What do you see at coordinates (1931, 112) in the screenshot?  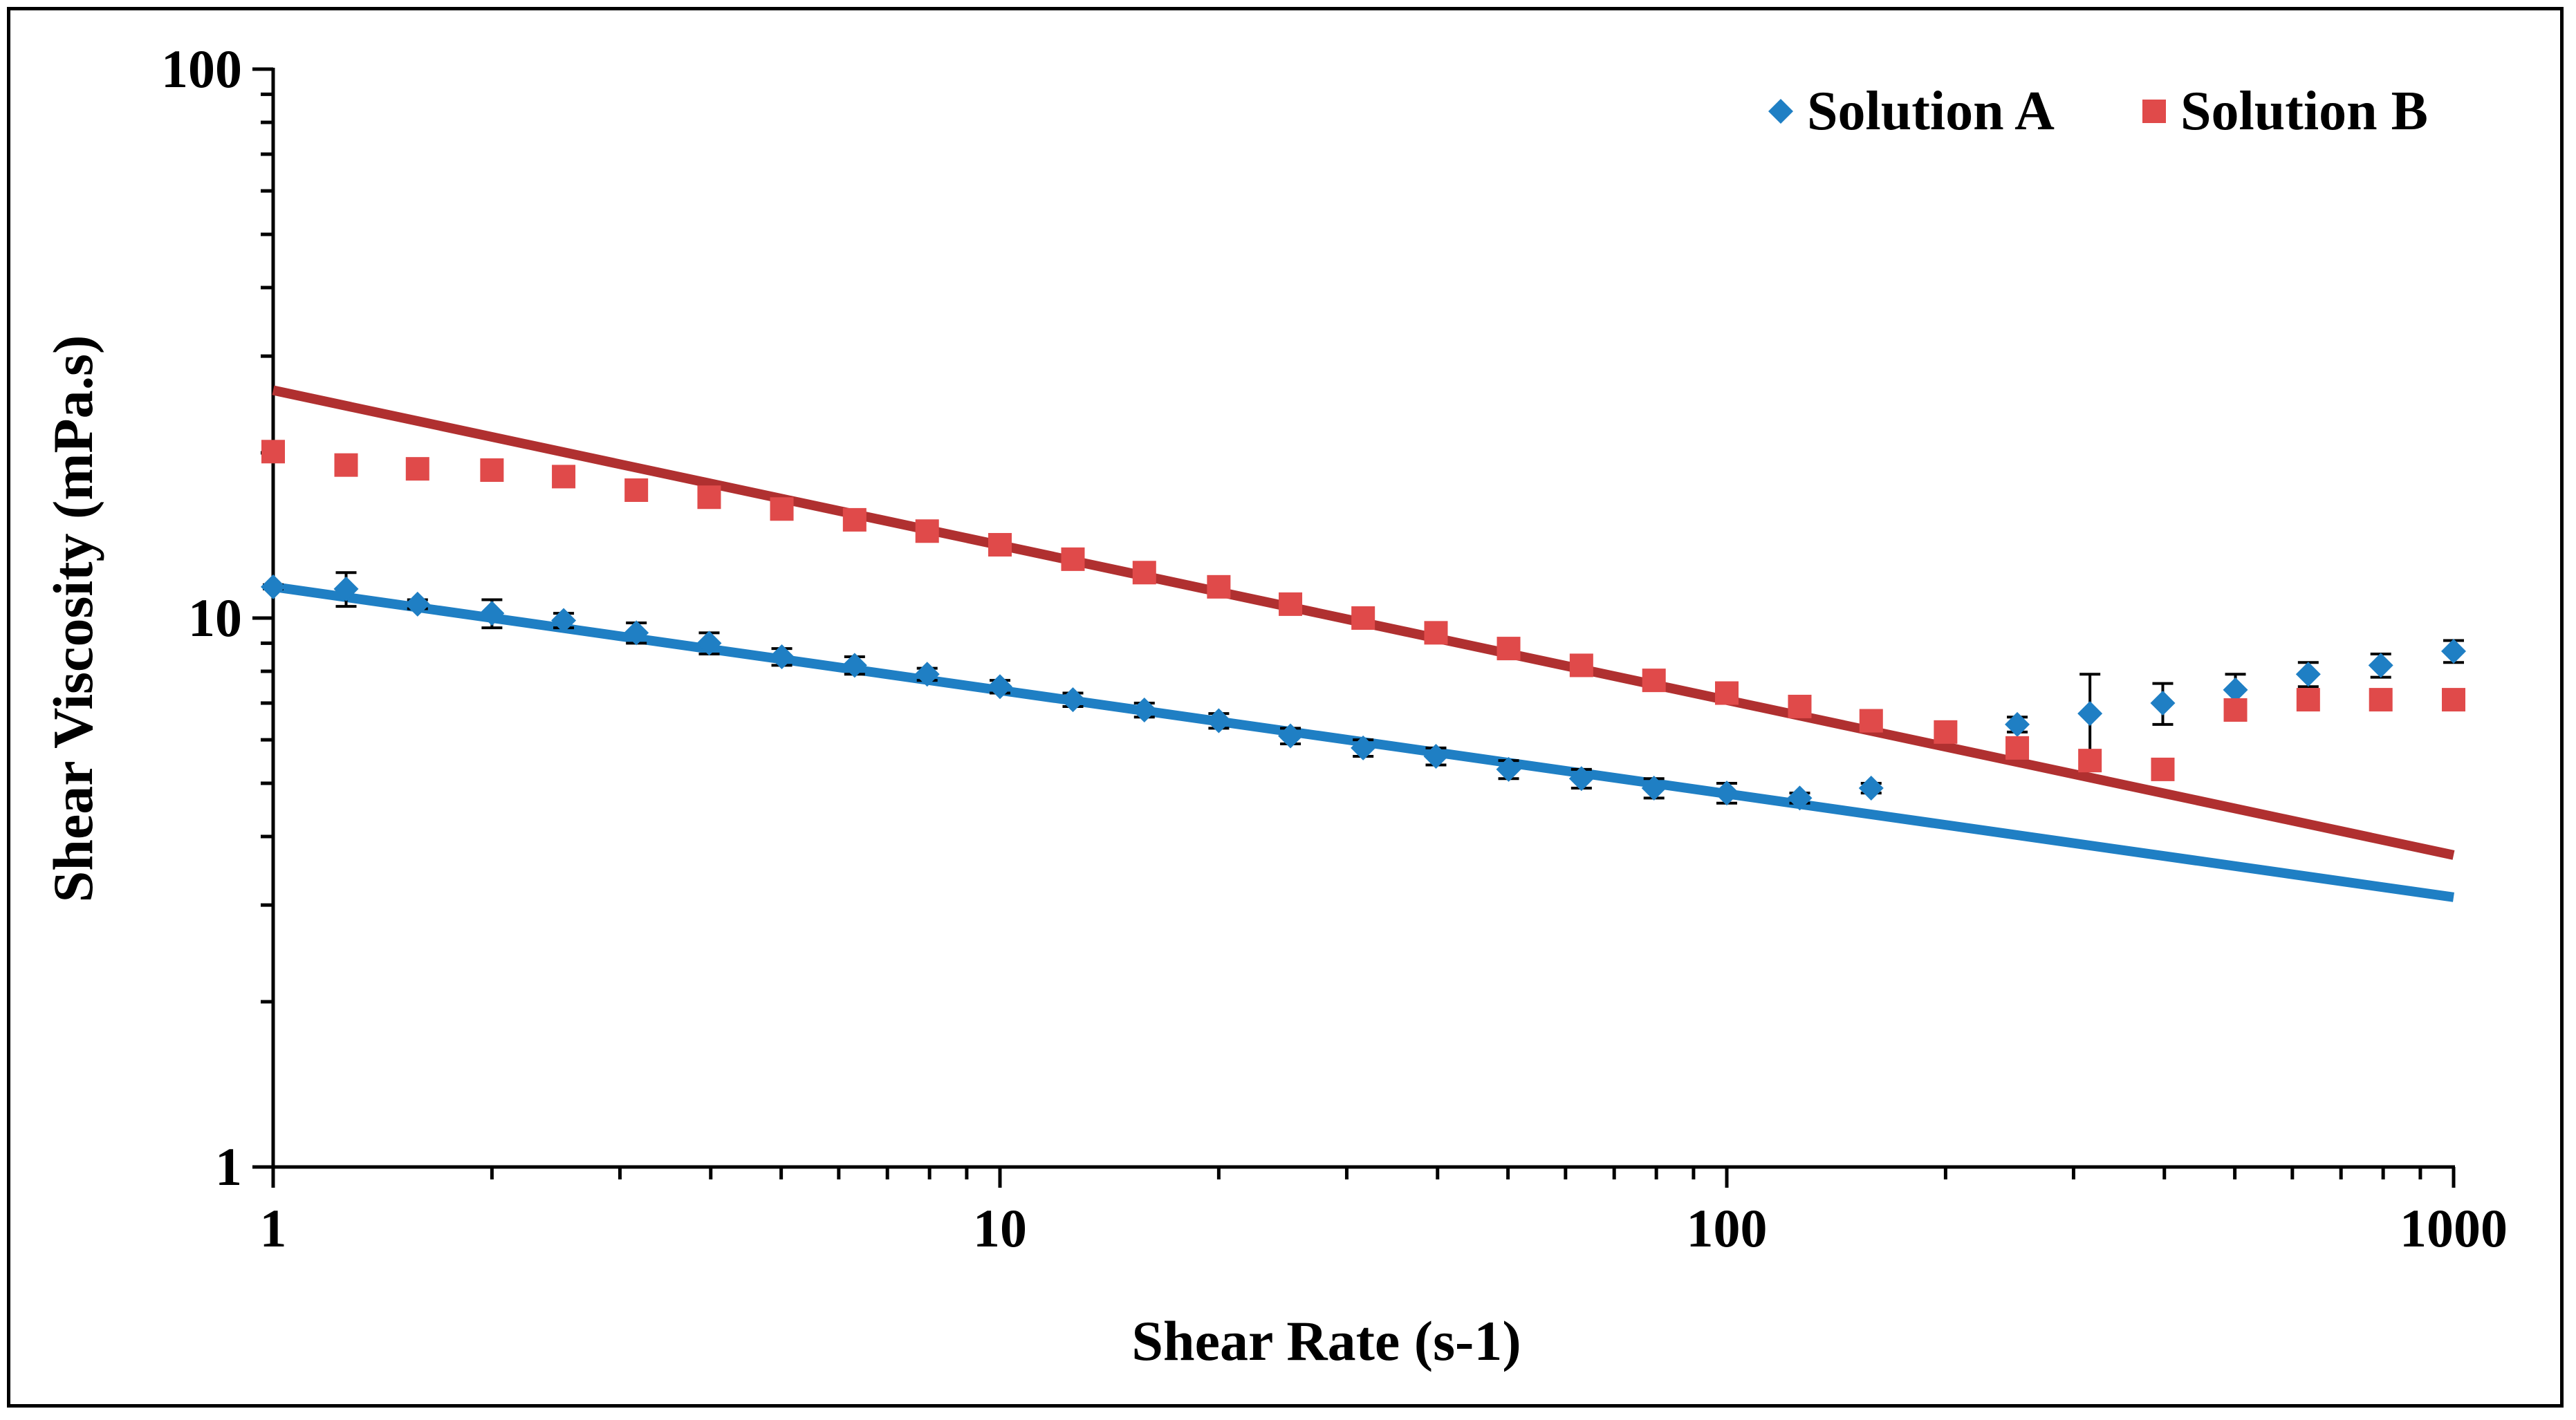 I see `legend-label-1: Solution A` at bounding box center [1931, 112].